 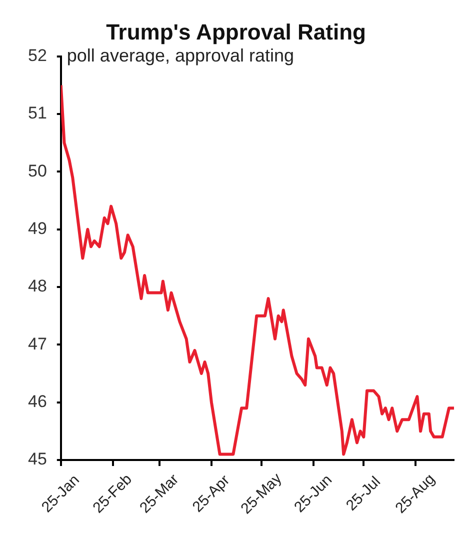 I want to click on y-tick-label: 50, so click(x=37, y=170).